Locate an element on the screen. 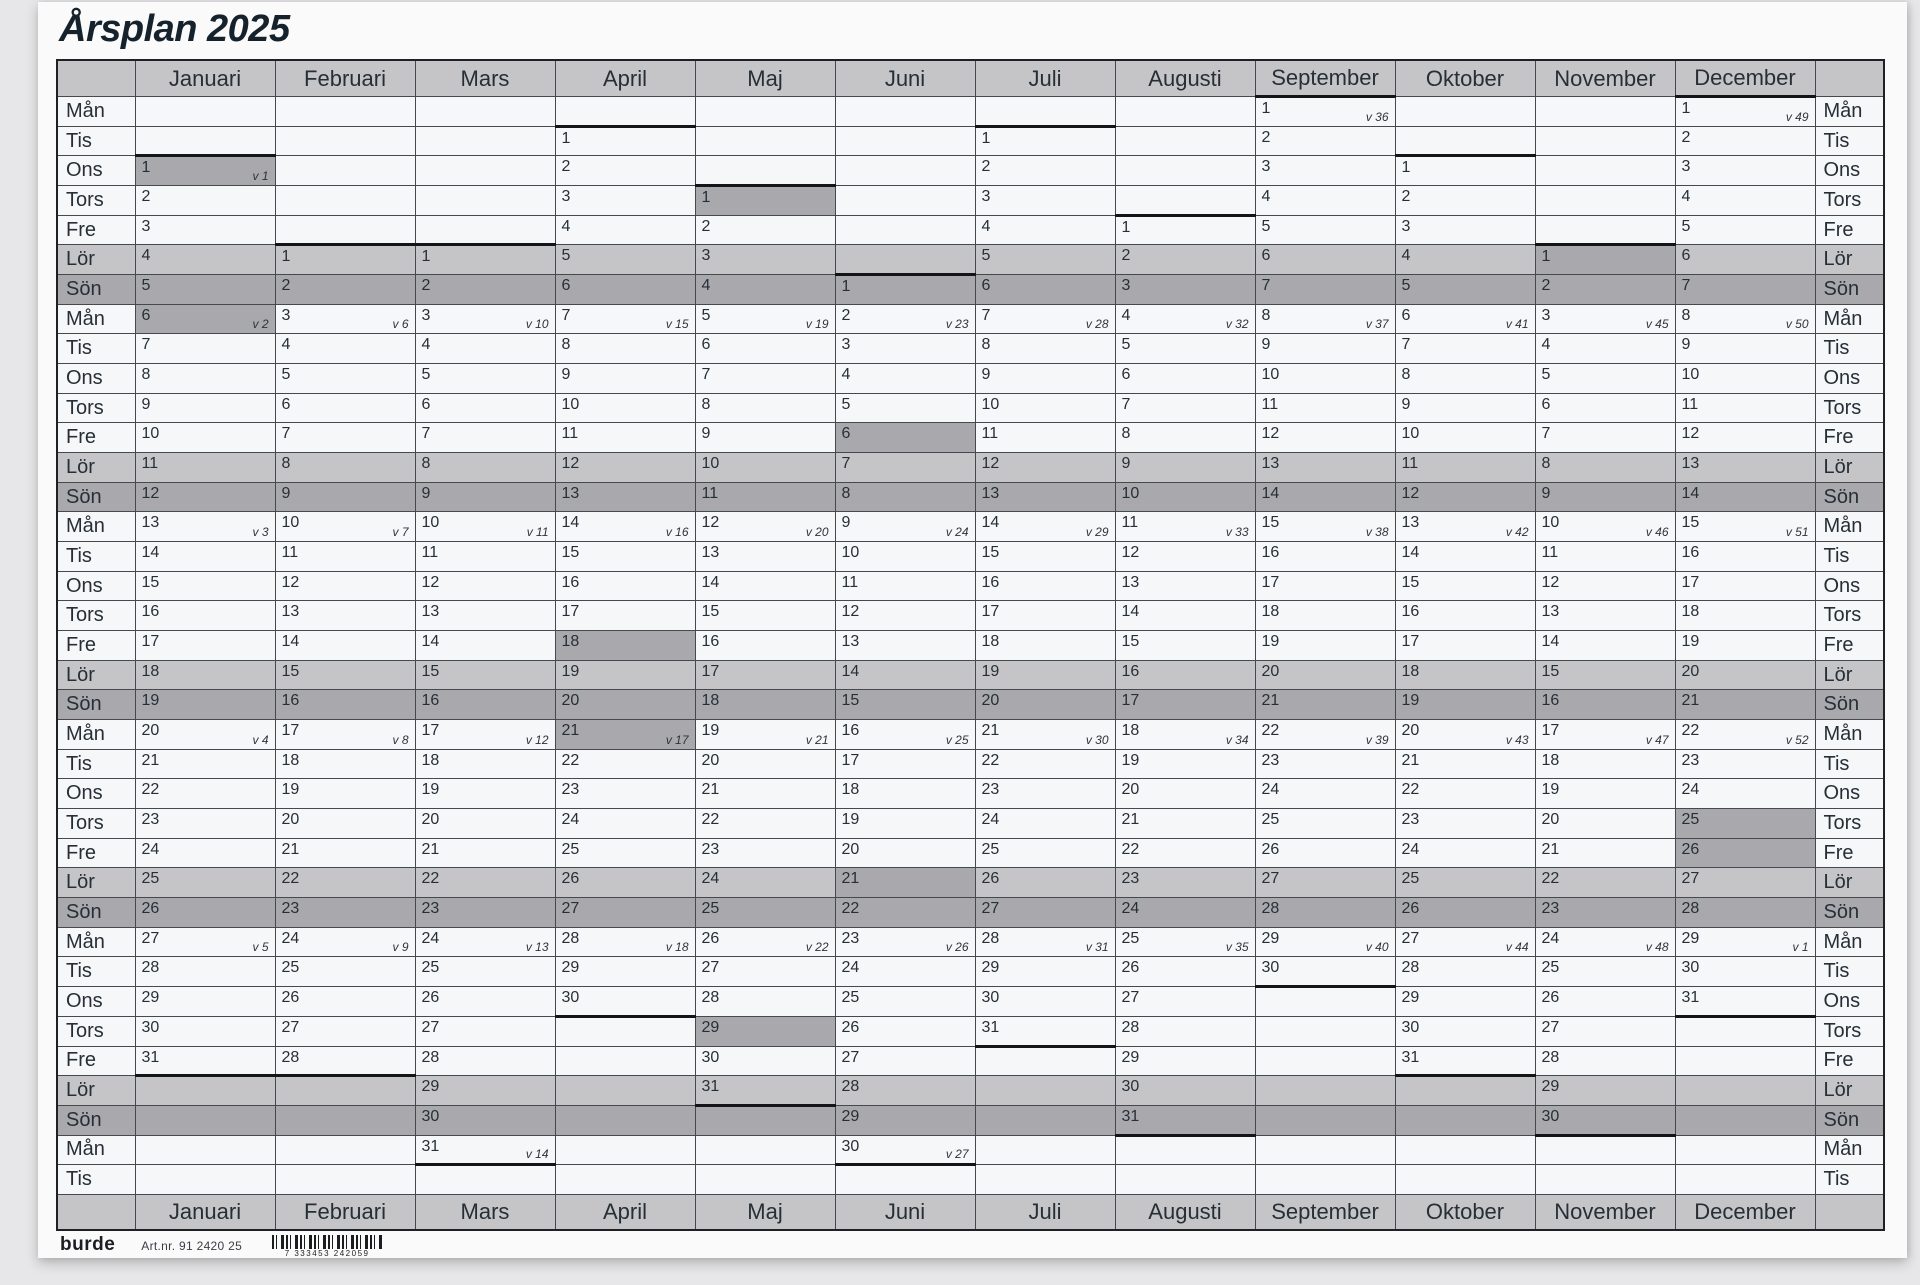 The height and width of the screenshot is (1285, 1920). day-cell: 6 v 41 is located at coordinates (1465, 319).